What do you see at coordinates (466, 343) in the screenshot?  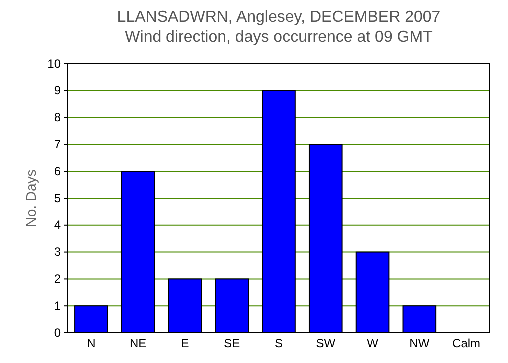 I see `x-tick-label: Calm` at bounding box center [466, 343].